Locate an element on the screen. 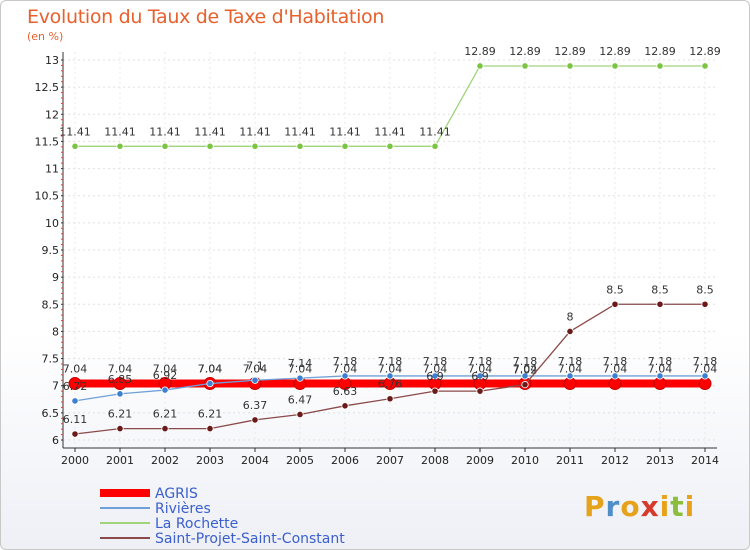  logo-letter: P is located at coordinates (595, 506).